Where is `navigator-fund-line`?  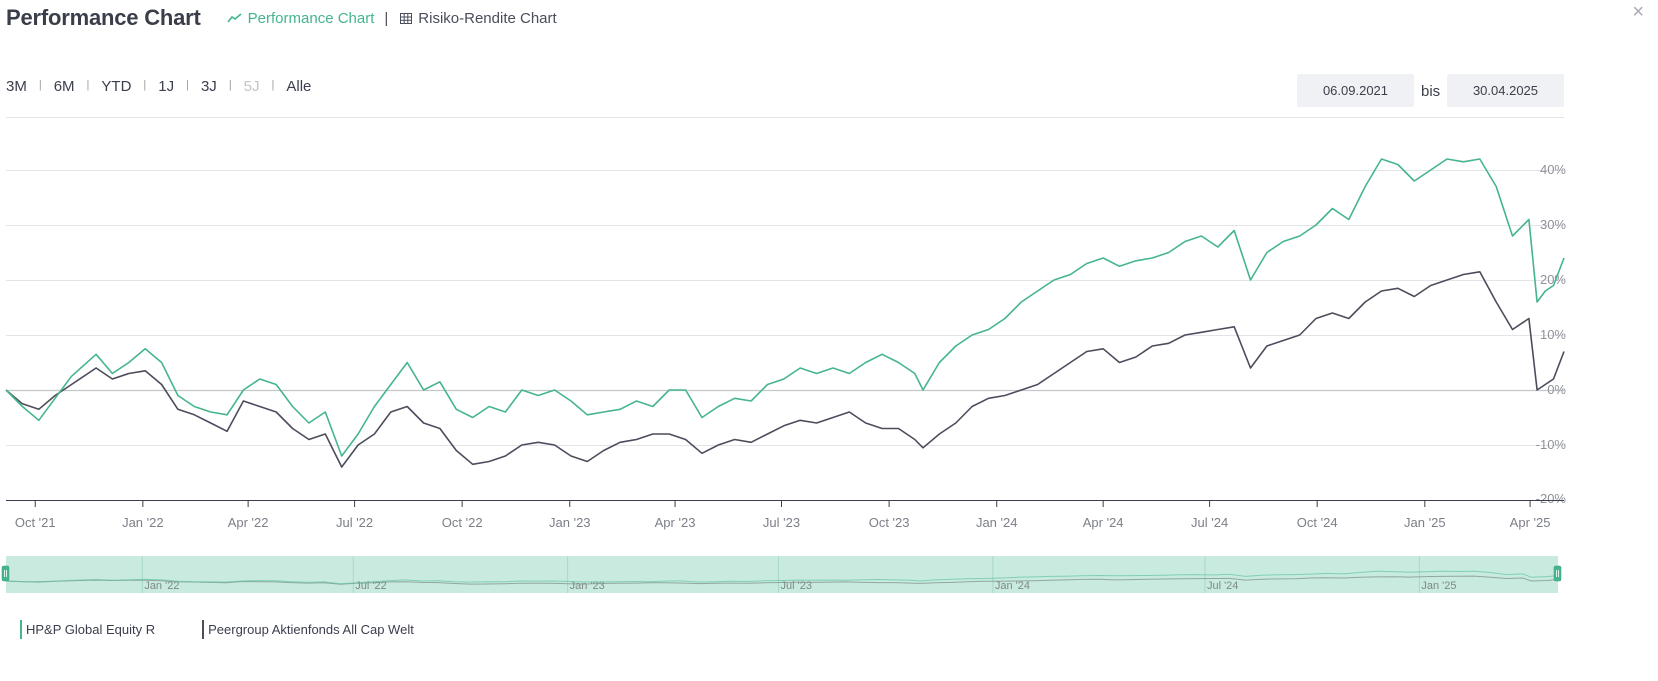
navigator-fund-line is located at coordinates (782, 577).